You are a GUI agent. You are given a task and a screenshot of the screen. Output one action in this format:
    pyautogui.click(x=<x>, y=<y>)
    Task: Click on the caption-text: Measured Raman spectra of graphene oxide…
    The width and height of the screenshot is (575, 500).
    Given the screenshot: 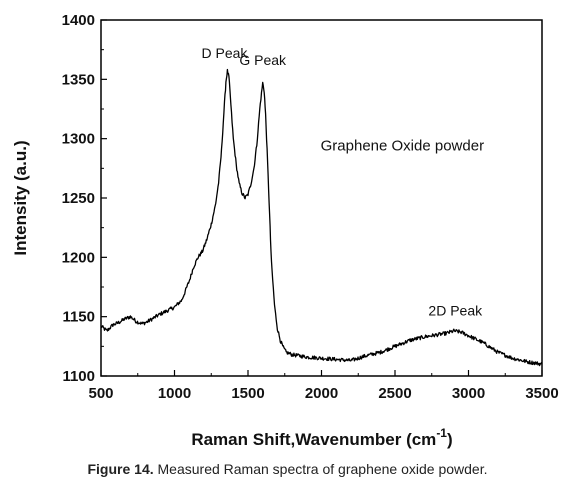 What is the action you would take?
    pyautogui.click(x=320, y=469)
    